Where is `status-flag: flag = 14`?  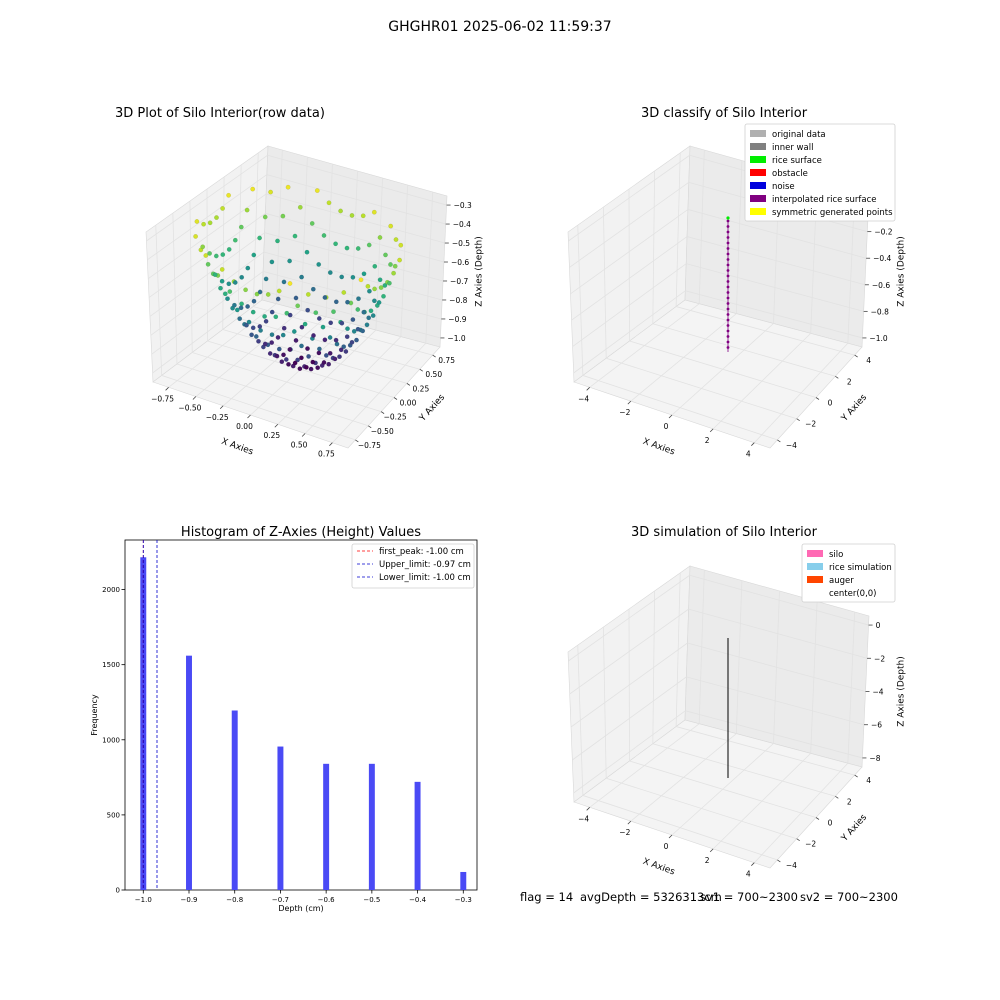 status-flag: flag = 14 is located at coordinates (546, 897).